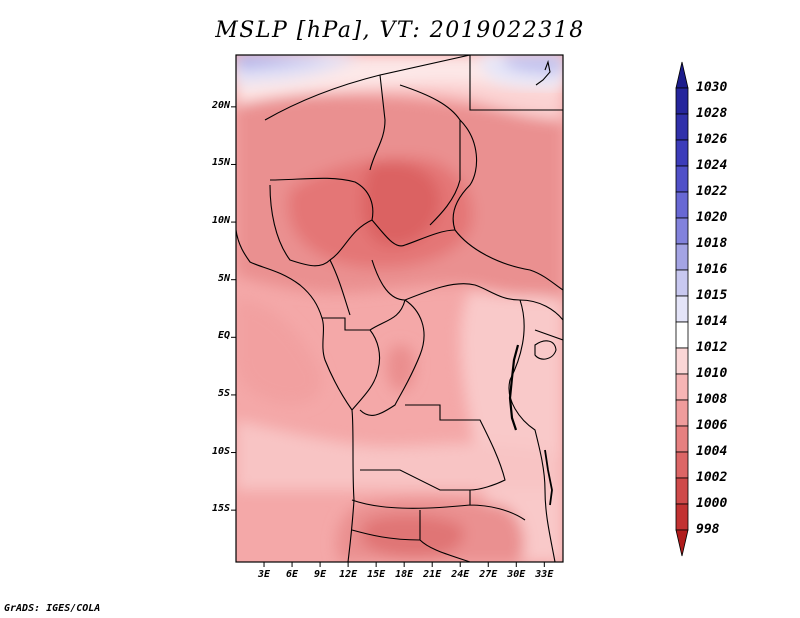  Describe the element at coordinates (292, 574) in the screenshot. I see `lon-label: 6E` at that location.